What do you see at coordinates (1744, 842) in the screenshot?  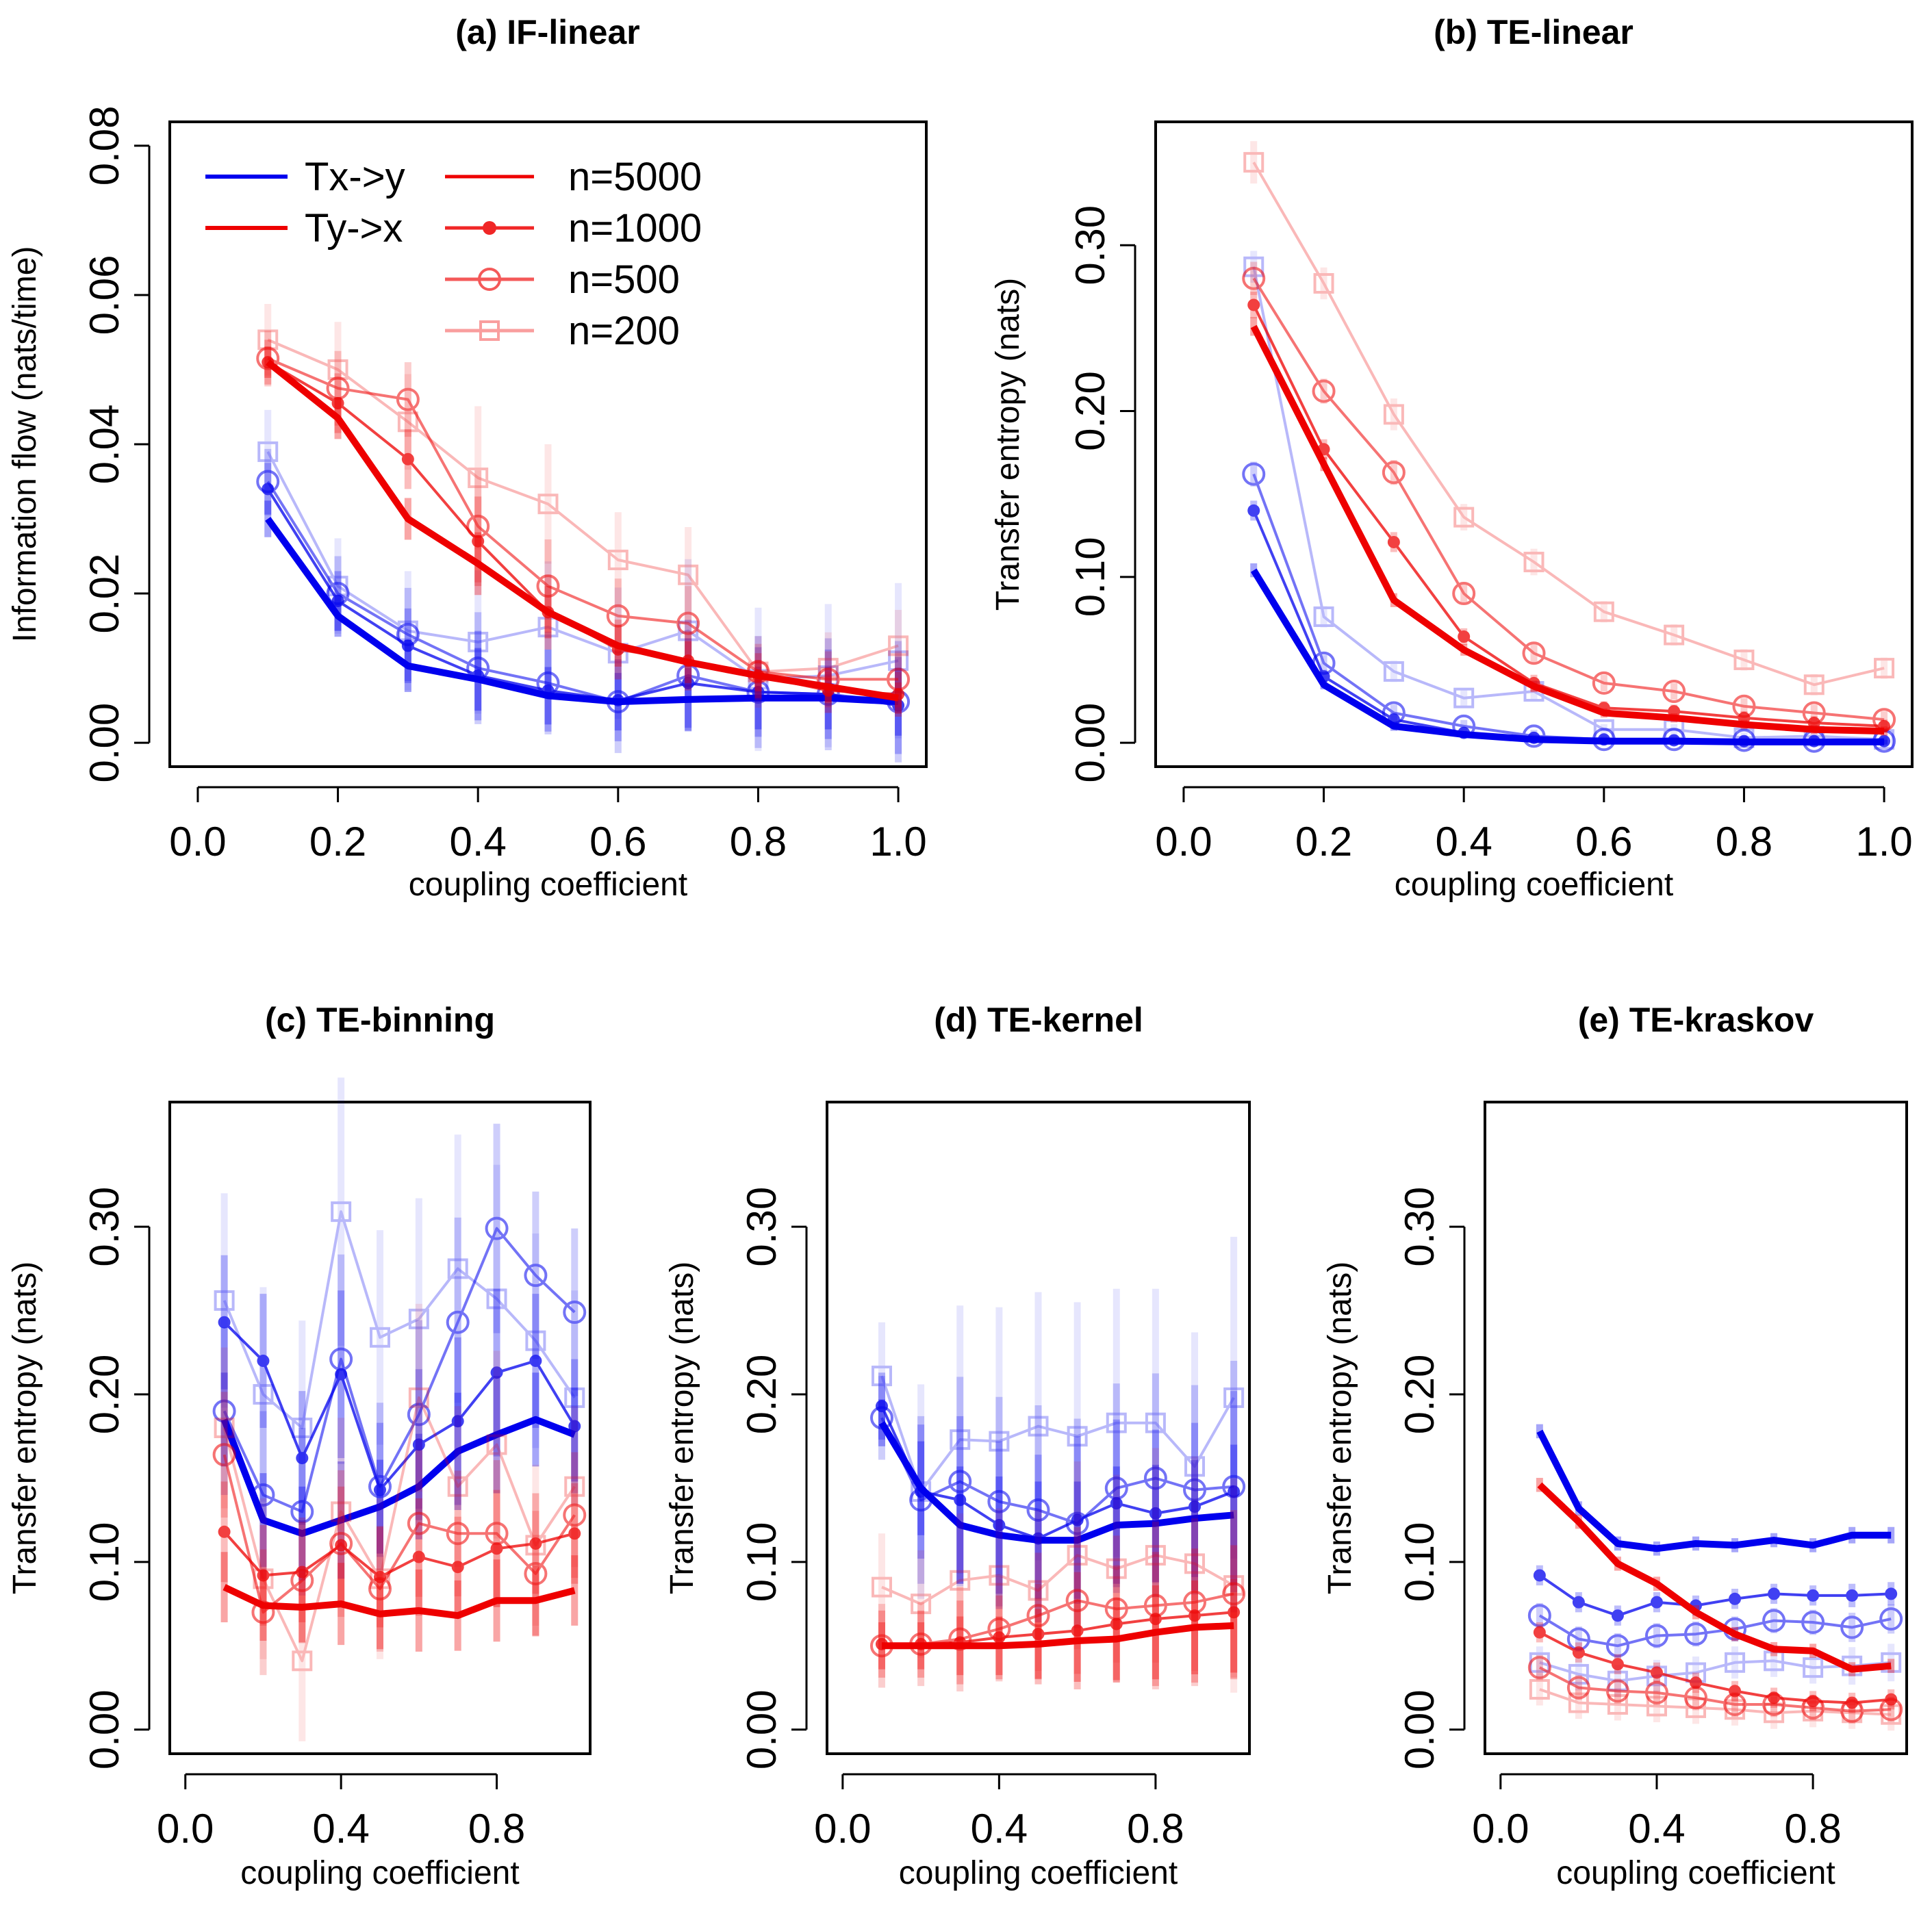 I see `x-tick-label: 0.8` at bounding box center [1744, 842].